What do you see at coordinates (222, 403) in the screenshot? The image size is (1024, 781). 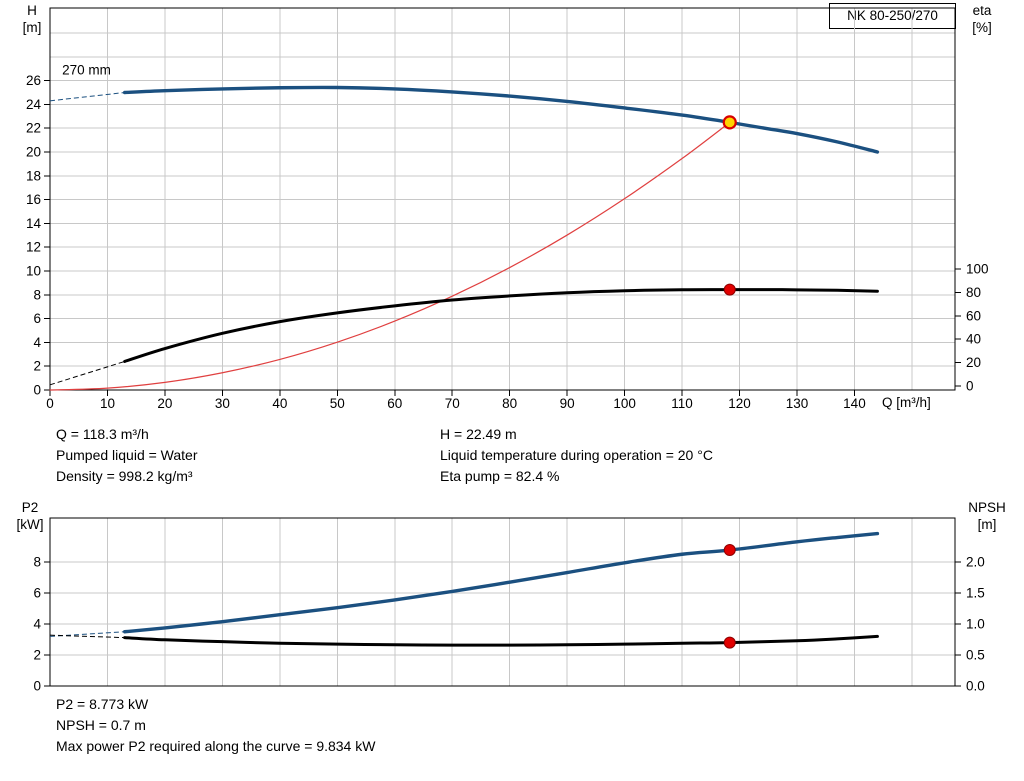 I see `x-tick-label: 30` at bounding box center [222, 403].